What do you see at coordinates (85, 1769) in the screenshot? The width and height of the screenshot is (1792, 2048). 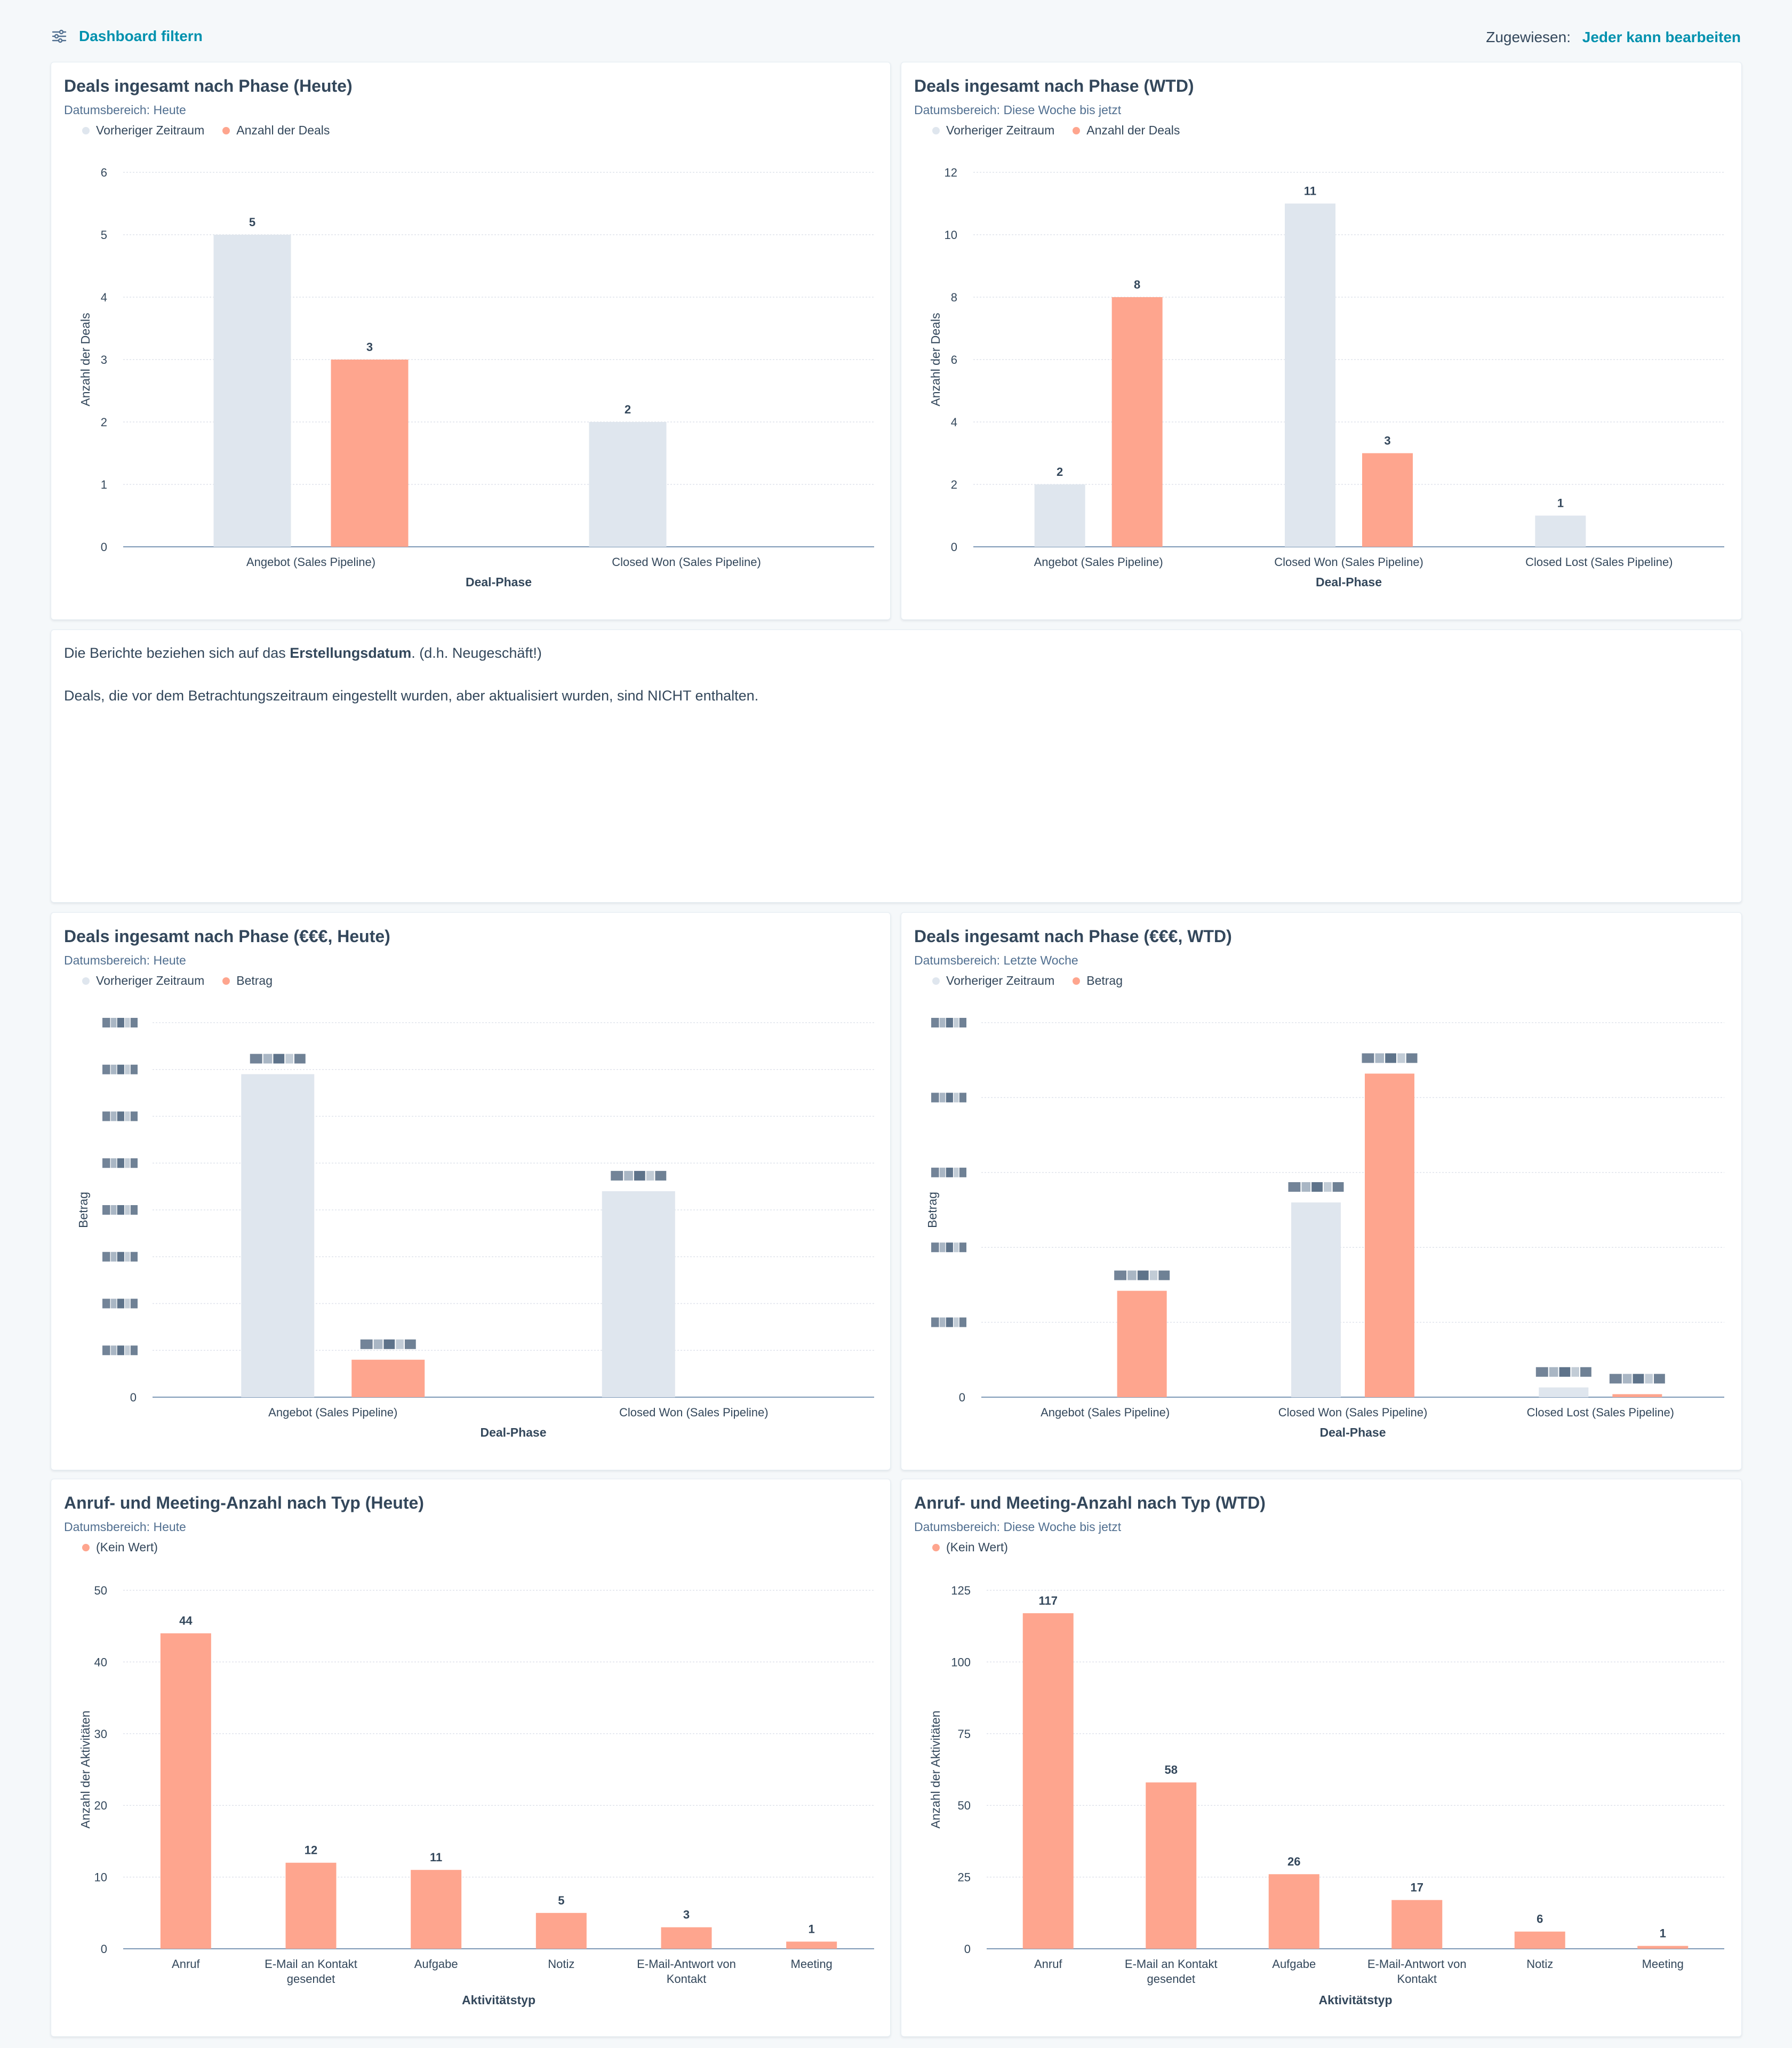 I see `y-axis-title: Anzahl der Aktivitäten` at bounding box center [85, 1769].